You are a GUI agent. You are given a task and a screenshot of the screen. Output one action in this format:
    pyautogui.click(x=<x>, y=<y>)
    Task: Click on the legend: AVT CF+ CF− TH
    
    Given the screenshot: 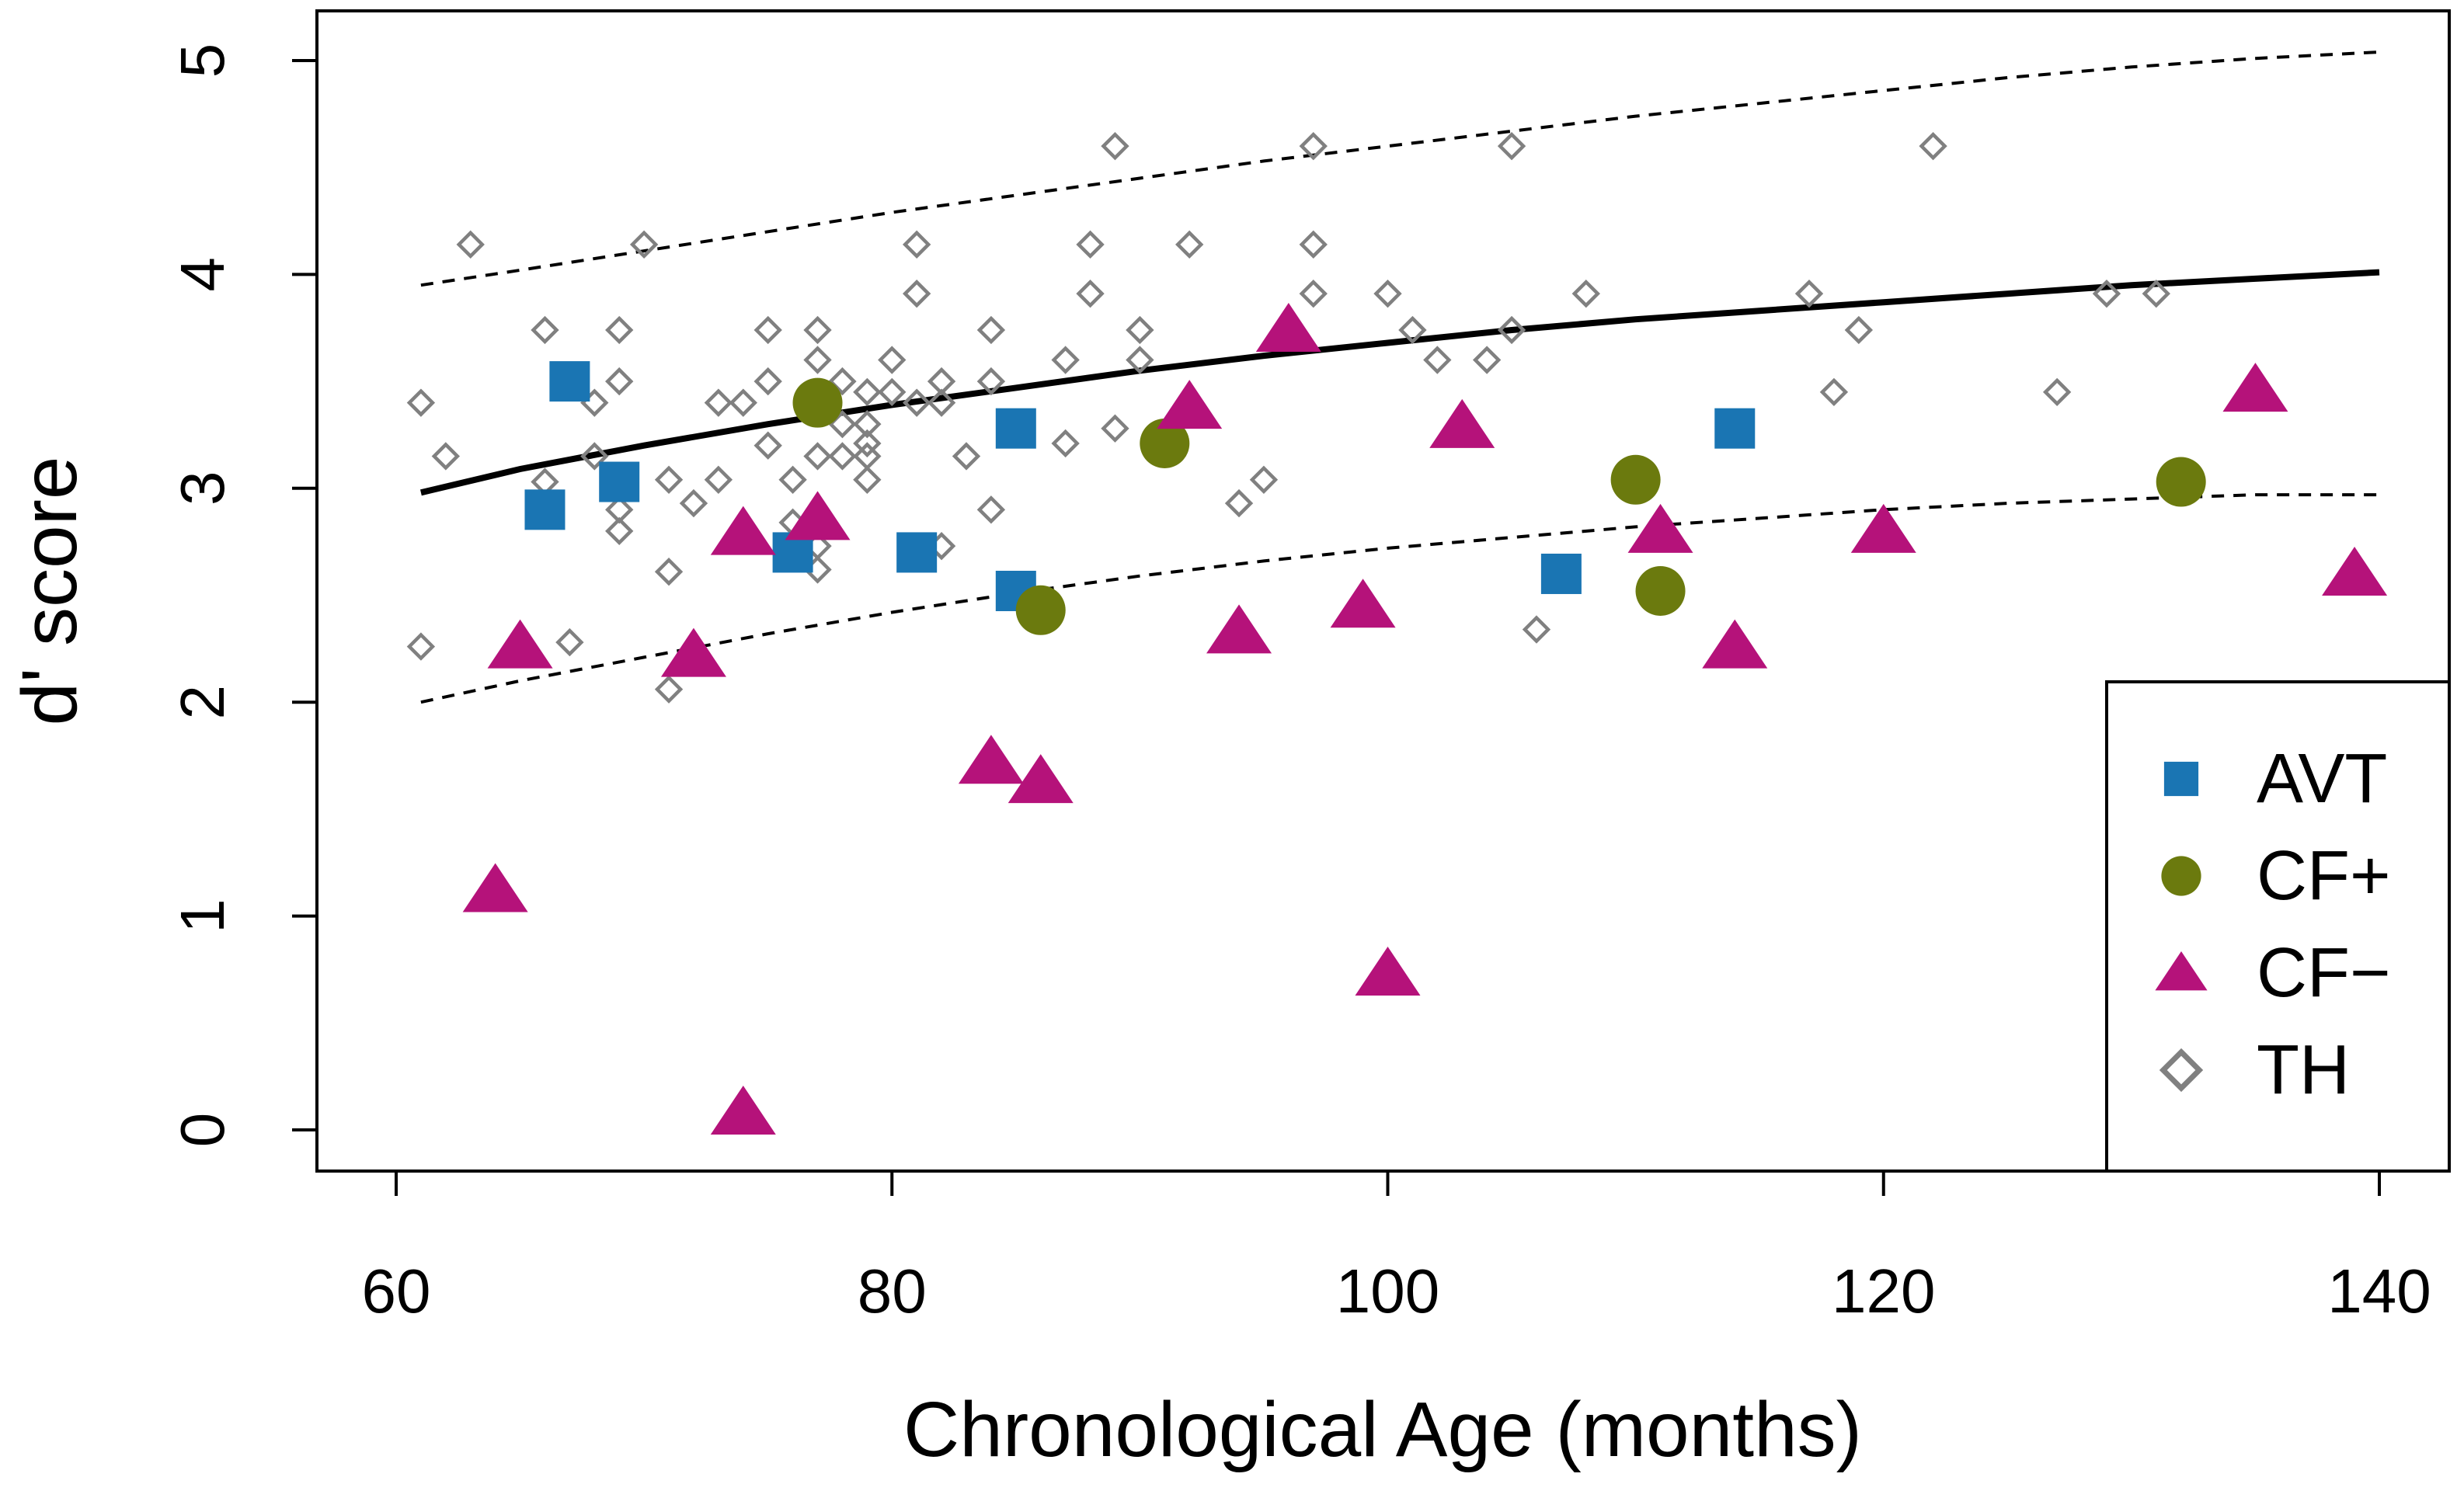 What is the action you would take?
    pyautogui.click(x=2278, y=926)
    